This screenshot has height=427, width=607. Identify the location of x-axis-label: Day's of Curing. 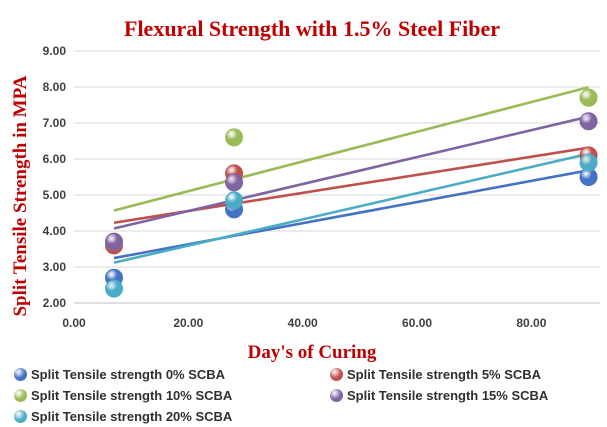
(312, 352).